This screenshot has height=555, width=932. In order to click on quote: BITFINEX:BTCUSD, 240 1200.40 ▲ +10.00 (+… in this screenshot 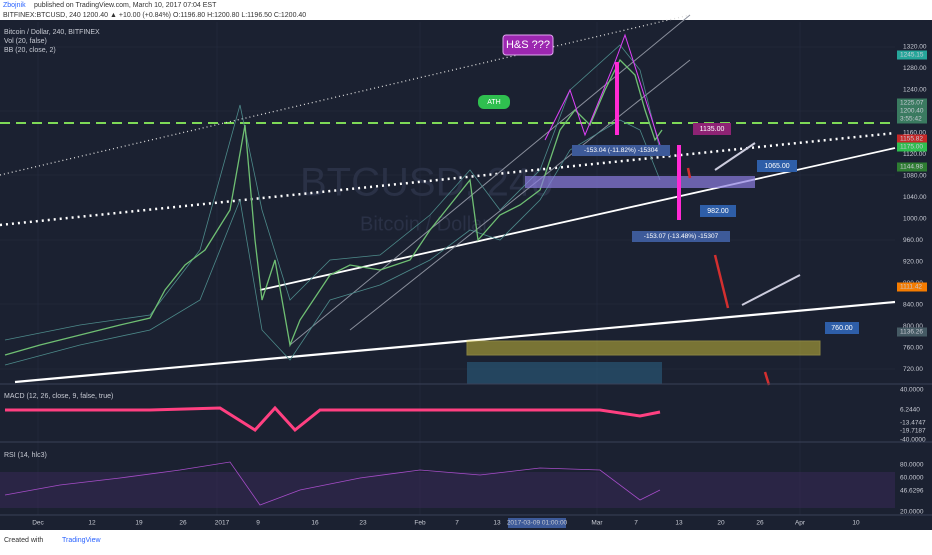, I will do `click(154, 15)`.